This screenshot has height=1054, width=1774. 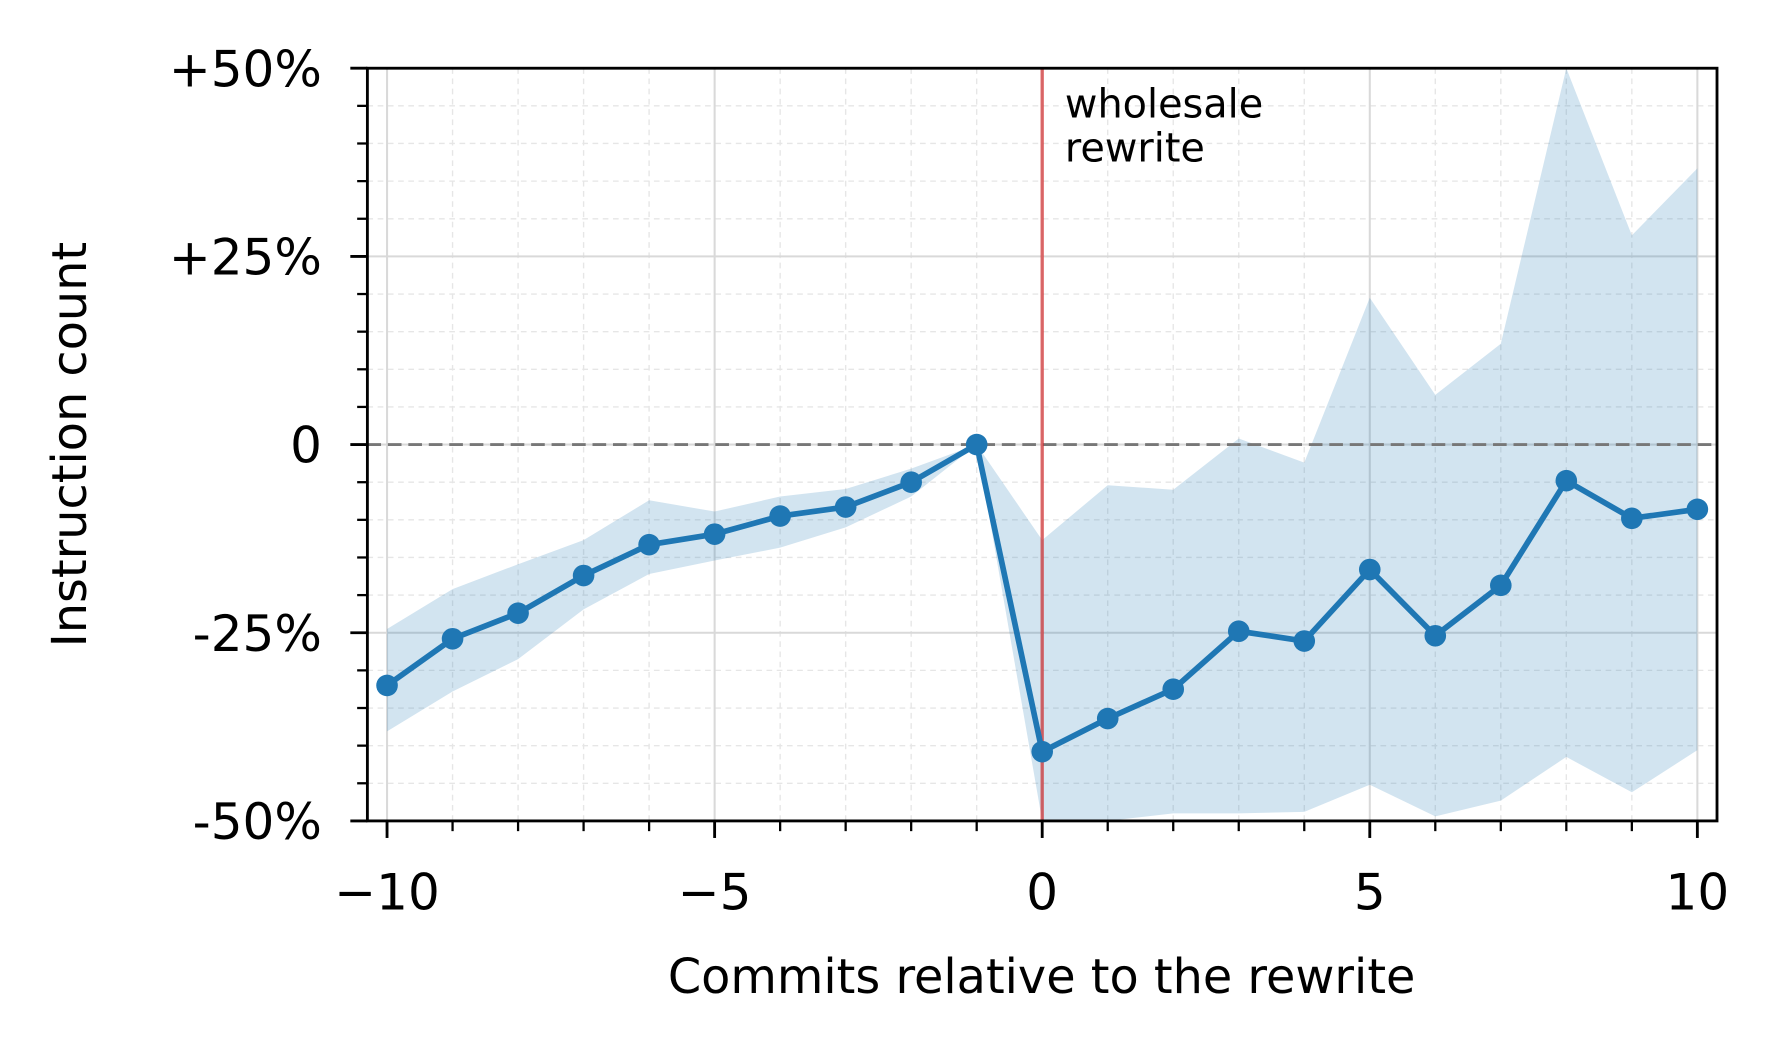 I want to click on y-tick-label: -50%, so click(x=257, y=822).